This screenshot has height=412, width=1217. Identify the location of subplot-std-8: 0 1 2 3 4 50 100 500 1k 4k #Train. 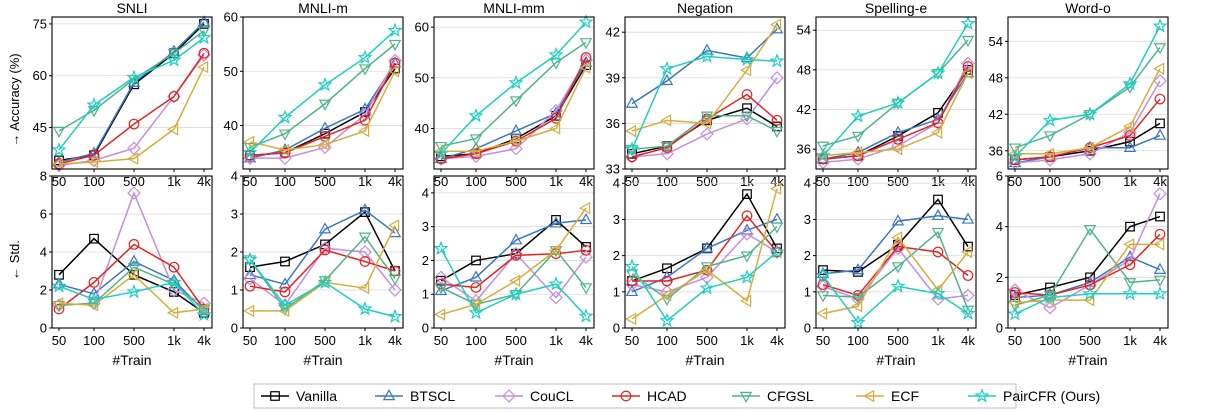
(508, 271).